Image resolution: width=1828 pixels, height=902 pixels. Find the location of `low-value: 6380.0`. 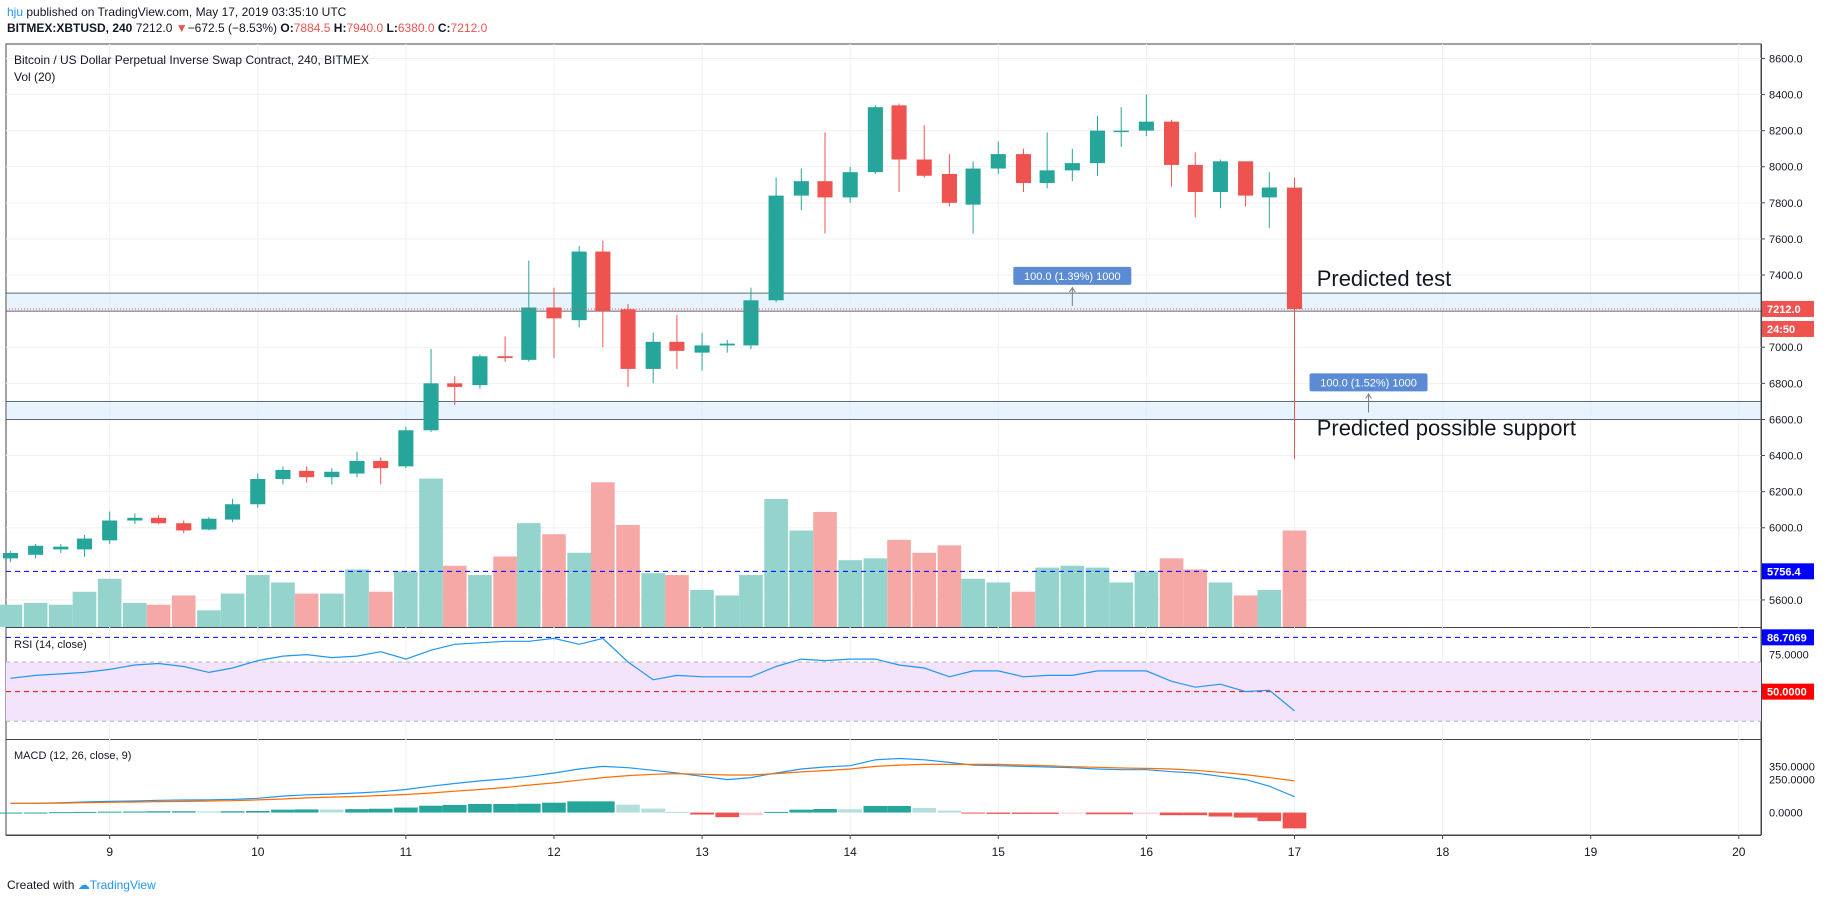

low-value: 6380.0 is located at coordinates (416, 28).